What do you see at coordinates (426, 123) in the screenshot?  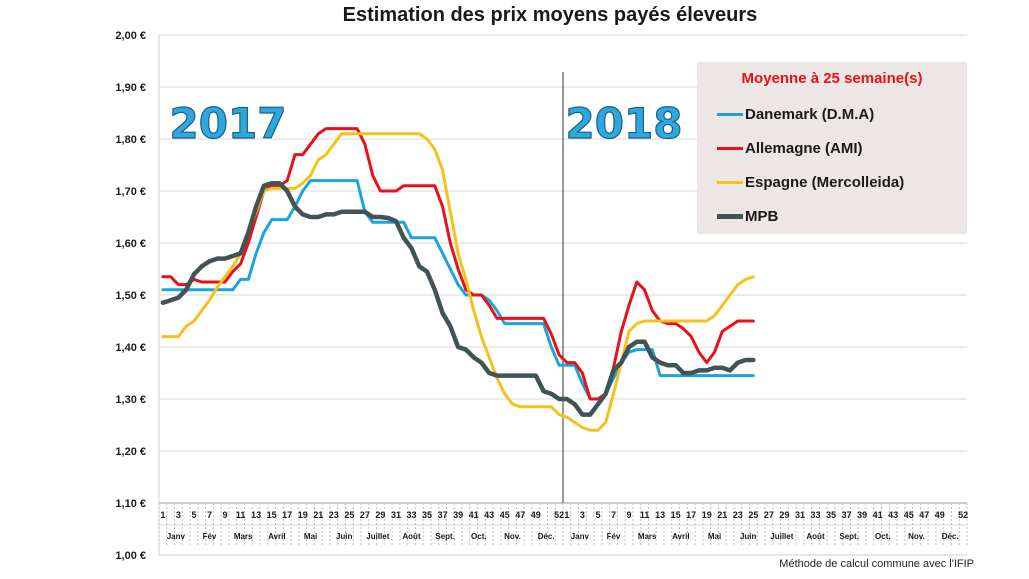 I see `year-labels: 2017 2018` at bounding box center [426, 123].